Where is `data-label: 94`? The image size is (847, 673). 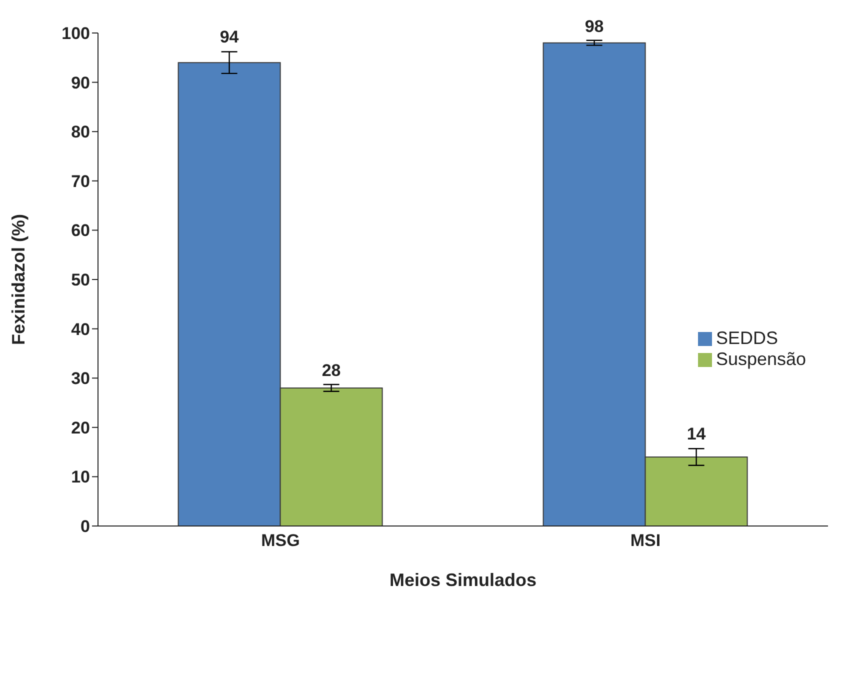 data-label: 94 is located at coordinates (230, 36).